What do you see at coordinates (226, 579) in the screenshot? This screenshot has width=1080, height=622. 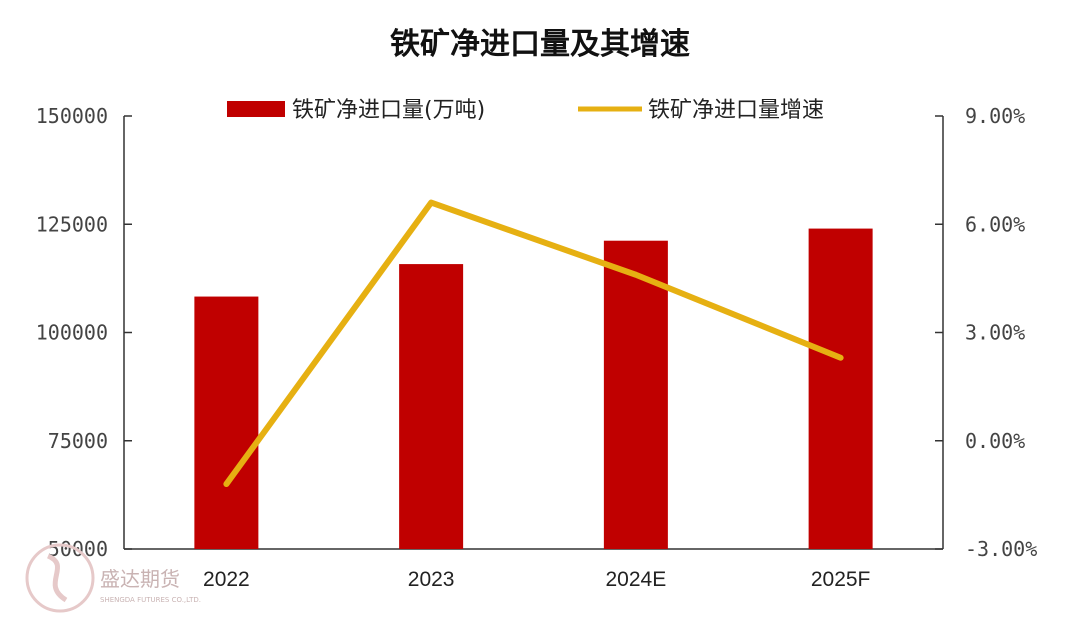 I see `category-label: 2022` at bounding box center [226, 579].